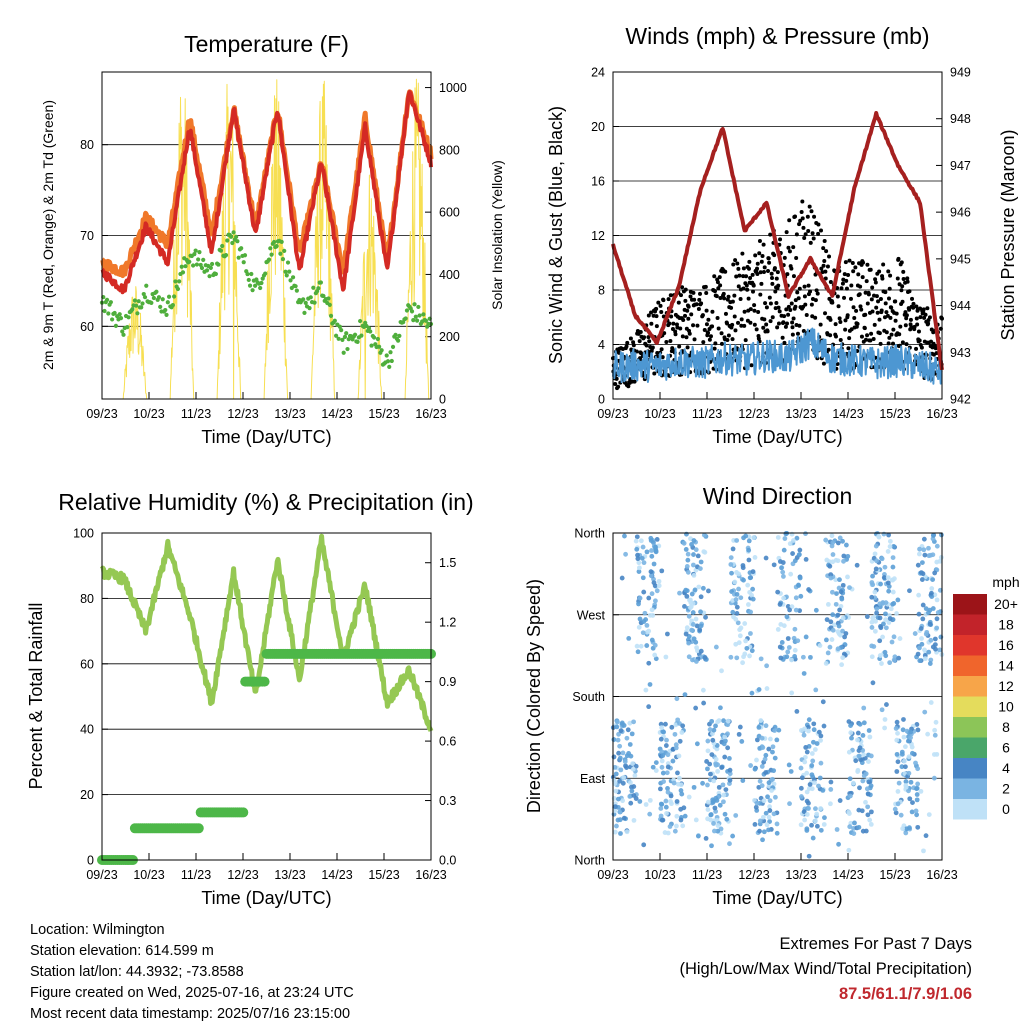 The height and width of the screenshot is (1025, 1024). I want to click on x-tick-label: 13/23, so click(800, 875).